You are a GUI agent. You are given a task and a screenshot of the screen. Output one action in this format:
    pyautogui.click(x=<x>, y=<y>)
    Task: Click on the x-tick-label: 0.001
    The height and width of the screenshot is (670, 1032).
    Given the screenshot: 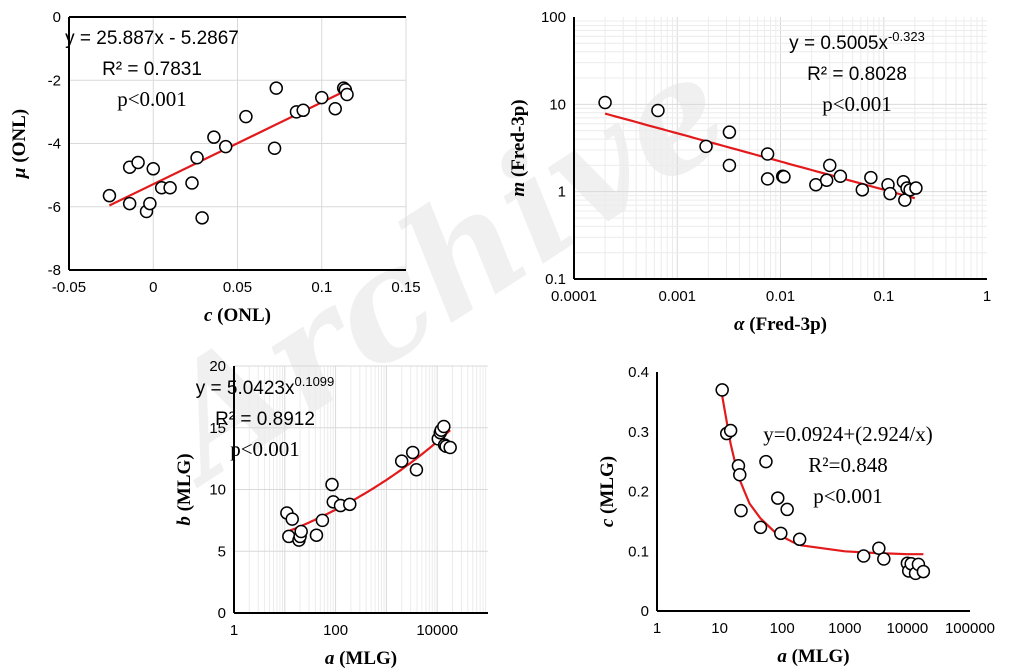 What is the action you would take?
    pyautogui.click(x=677, y=296)
    